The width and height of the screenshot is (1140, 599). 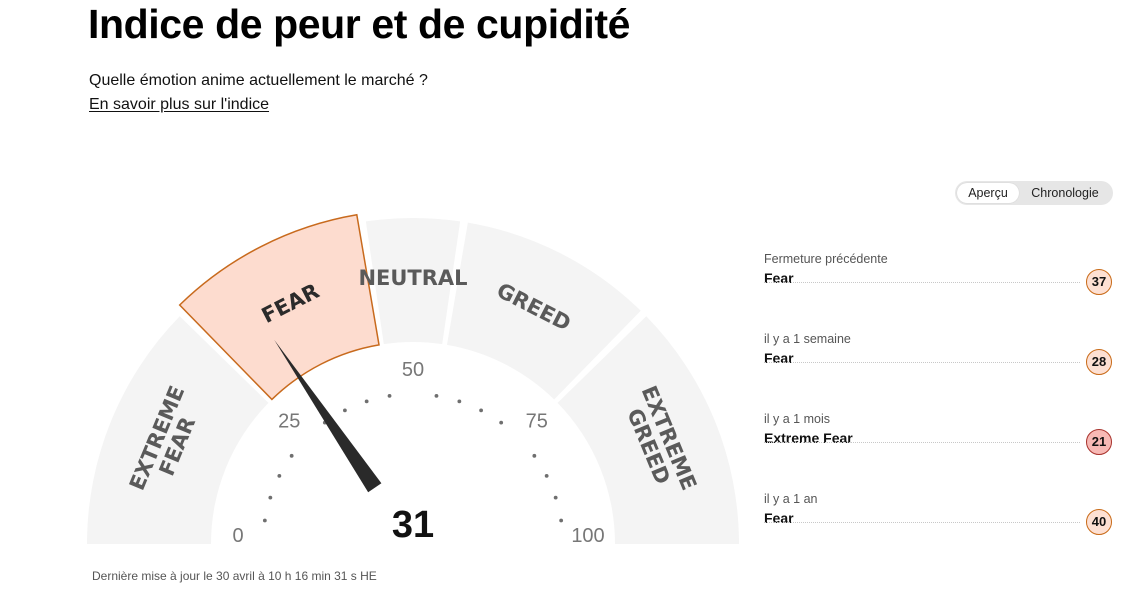 I want to click on history-item-previous-close: Fermeture précédente Fear 37, so click(x=938, y=292).